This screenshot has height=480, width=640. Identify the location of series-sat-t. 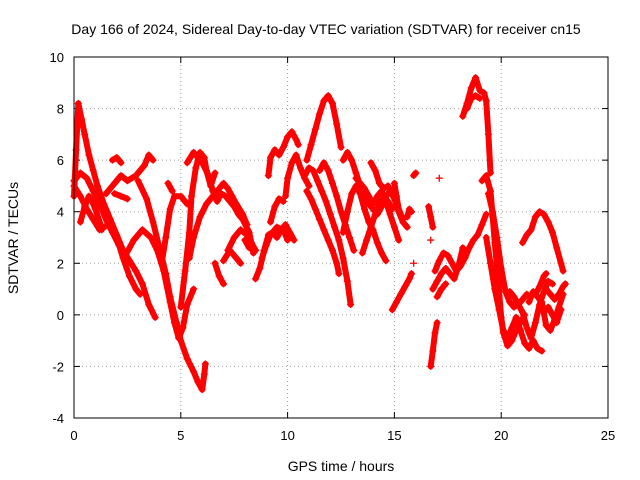
(283, 154).